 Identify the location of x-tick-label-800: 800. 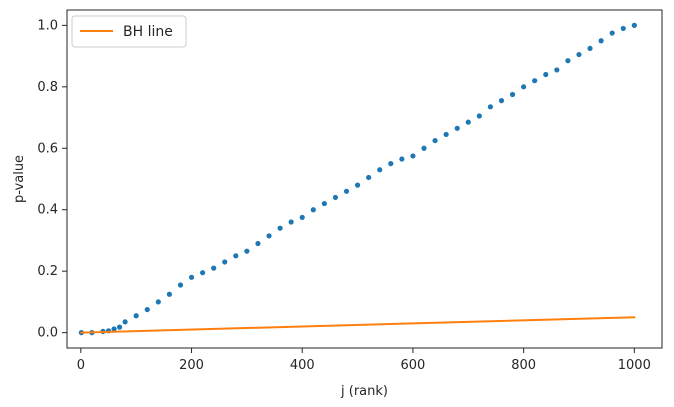
(523, 365).